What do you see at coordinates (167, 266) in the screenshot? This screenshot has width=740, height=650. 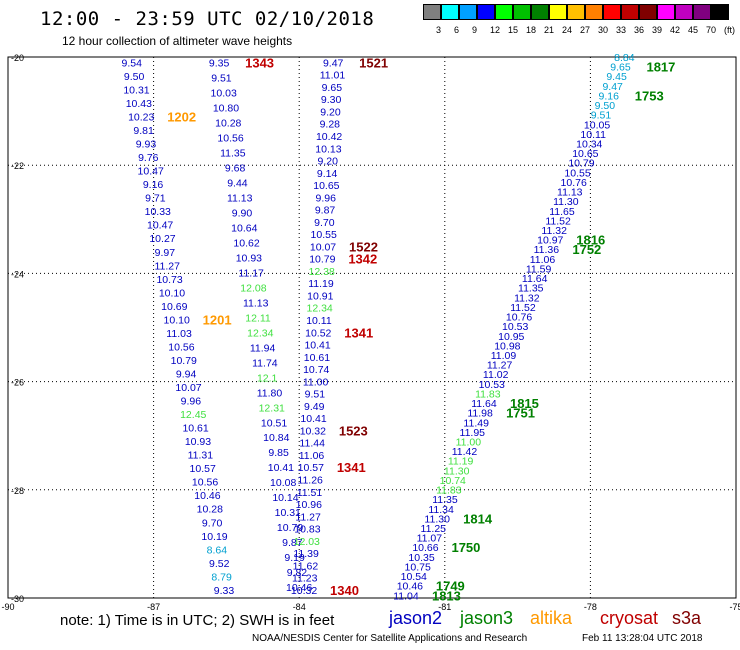 I see `wave-height-label: 11.27` at bounding box center [167, 266].